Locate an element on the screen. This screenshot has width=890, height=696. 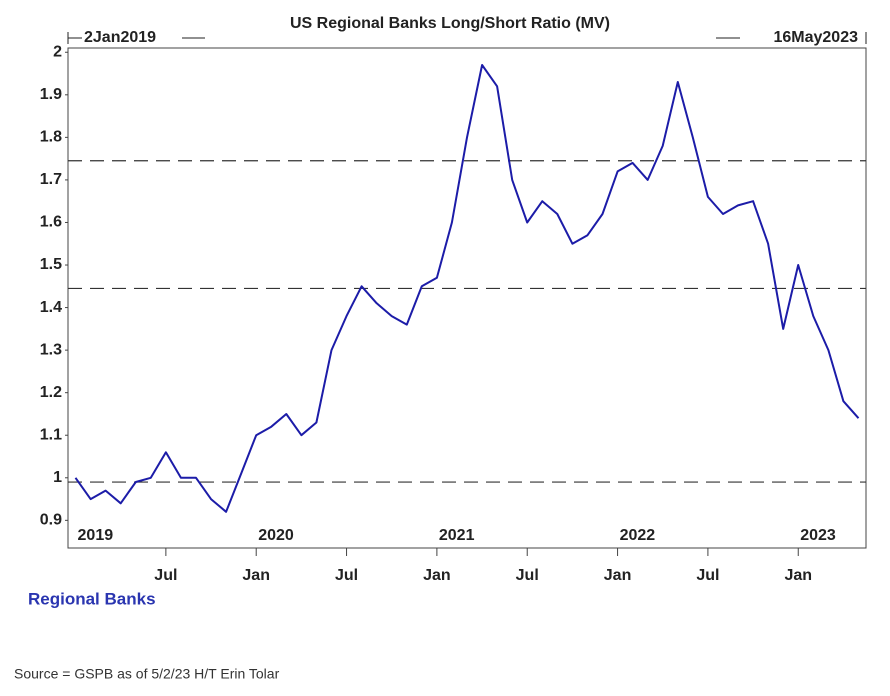
y-tick-label: 1.7 is located at coordinates (51, 179).